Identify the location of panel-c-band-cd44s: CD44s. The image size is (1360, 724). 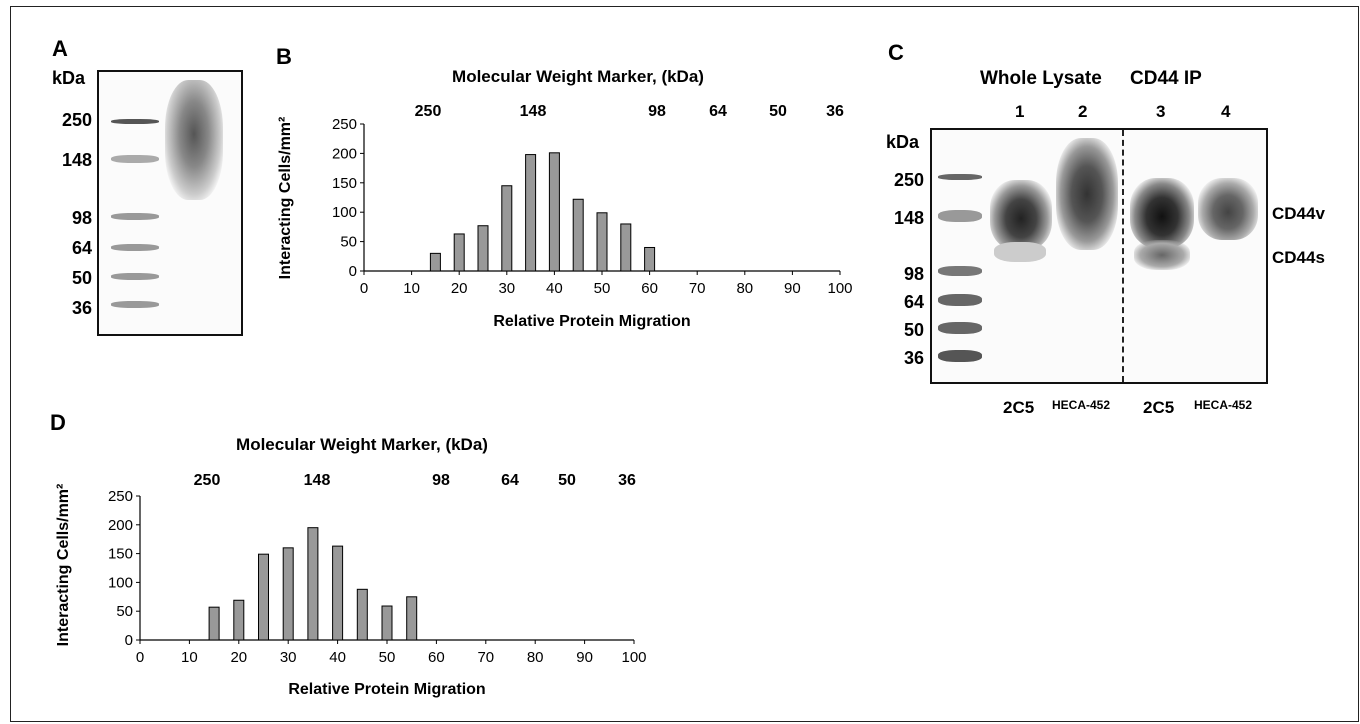
(1298, 257).